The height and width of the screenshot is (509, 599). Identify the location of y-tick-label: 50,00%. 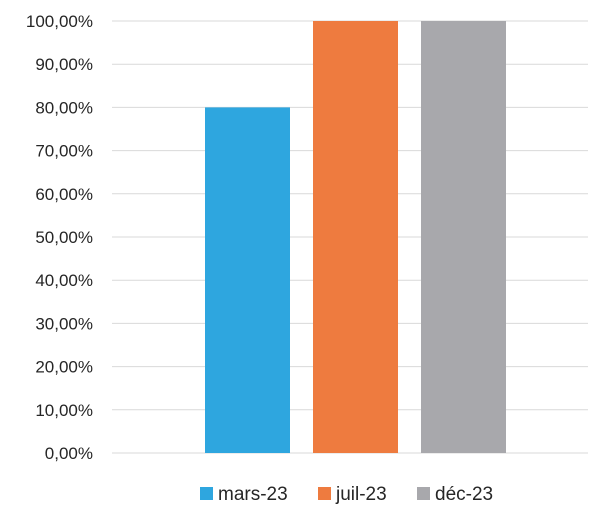
(64, 237).